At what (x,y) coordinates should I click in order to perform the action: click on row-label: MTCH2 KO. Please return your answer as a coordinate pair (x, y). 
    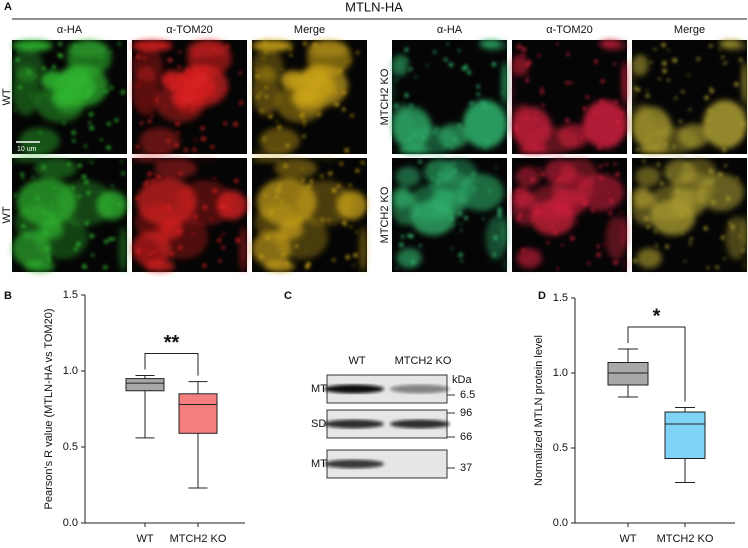
    Looking at the image, I should click on (385, 96).